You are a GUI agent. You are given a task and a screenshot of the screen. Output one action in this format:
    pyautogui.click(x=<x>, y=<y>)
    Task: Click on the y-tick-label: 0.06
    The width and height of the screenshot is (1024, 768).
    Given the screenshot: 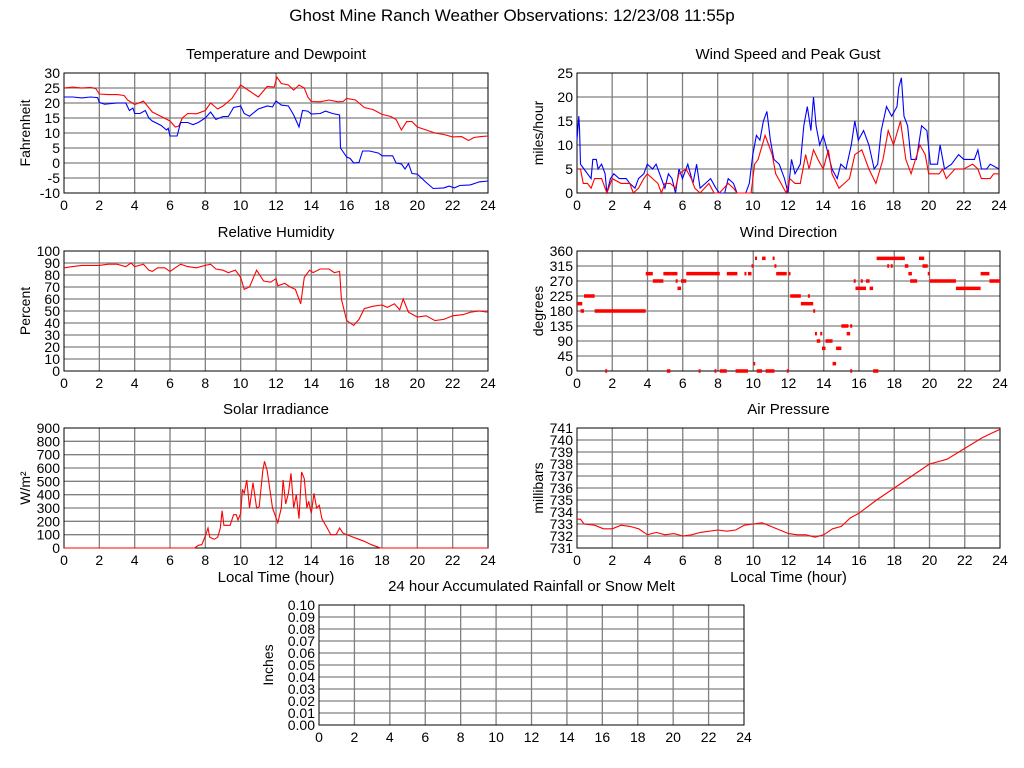 What is the action you would take?
    pyautogui.click(x=301, y=653)
    